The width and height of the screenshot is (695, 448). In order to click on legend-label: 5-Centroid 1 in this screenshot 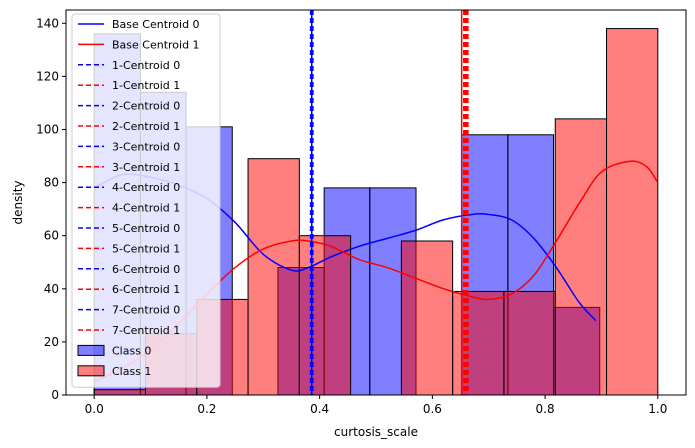, I will do `click(146, 248)`.